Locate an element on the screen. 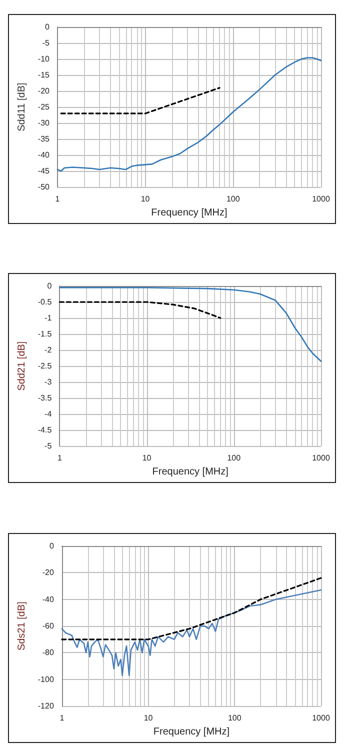 The width and height of the screenshot is (345, 754). y-axis-title: Sdd21 [dB] is located at coordinates (22, 366).